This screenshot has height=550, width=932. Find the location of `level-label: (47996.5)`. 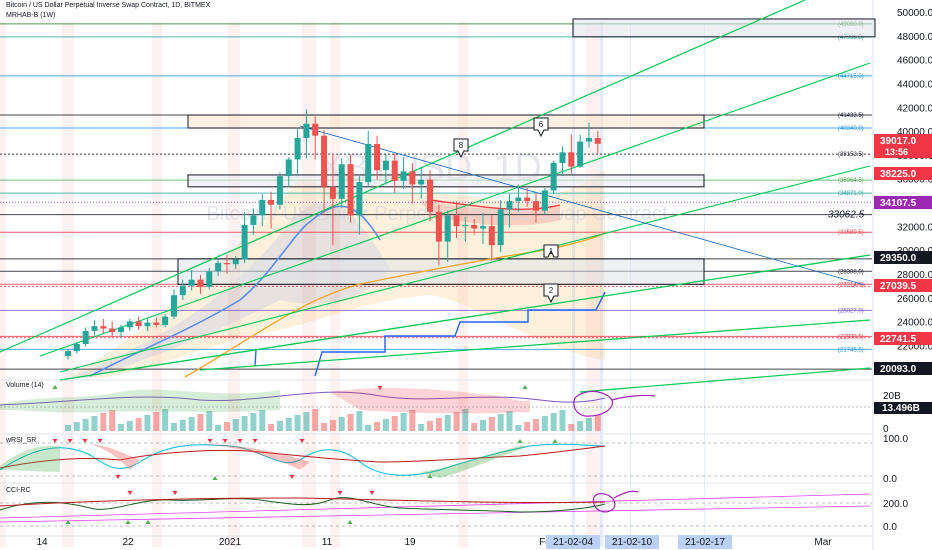

level-label: (47996.5) is located at coordinates (851, 38).